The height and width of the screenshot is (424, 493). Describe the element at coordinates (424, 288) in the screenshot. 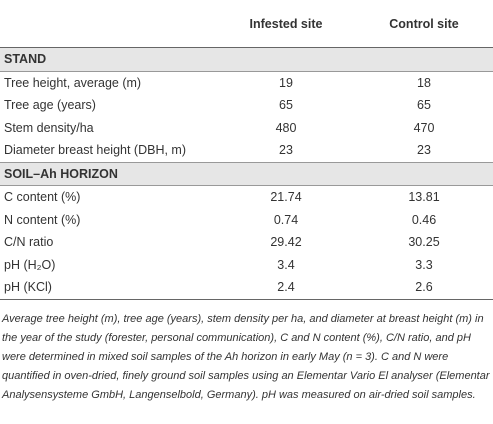

I see `cell-value: 2.6` at that location.